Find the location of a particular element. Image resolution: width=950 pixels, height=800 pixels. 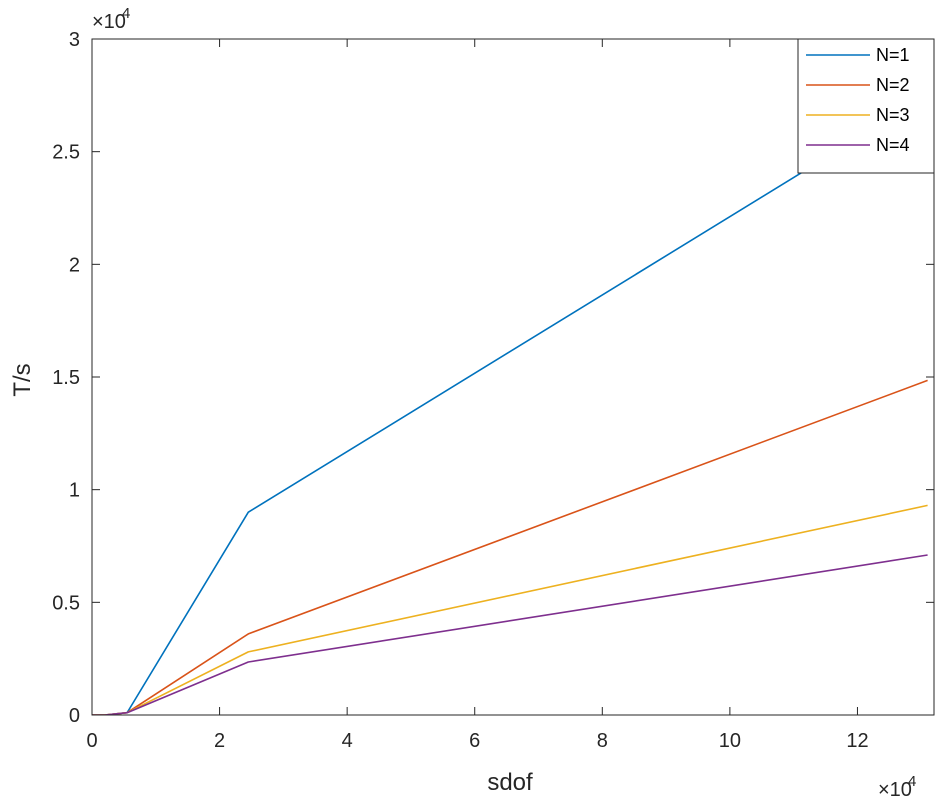

y-tick-label: 0 is located at coordinates (74, 716).